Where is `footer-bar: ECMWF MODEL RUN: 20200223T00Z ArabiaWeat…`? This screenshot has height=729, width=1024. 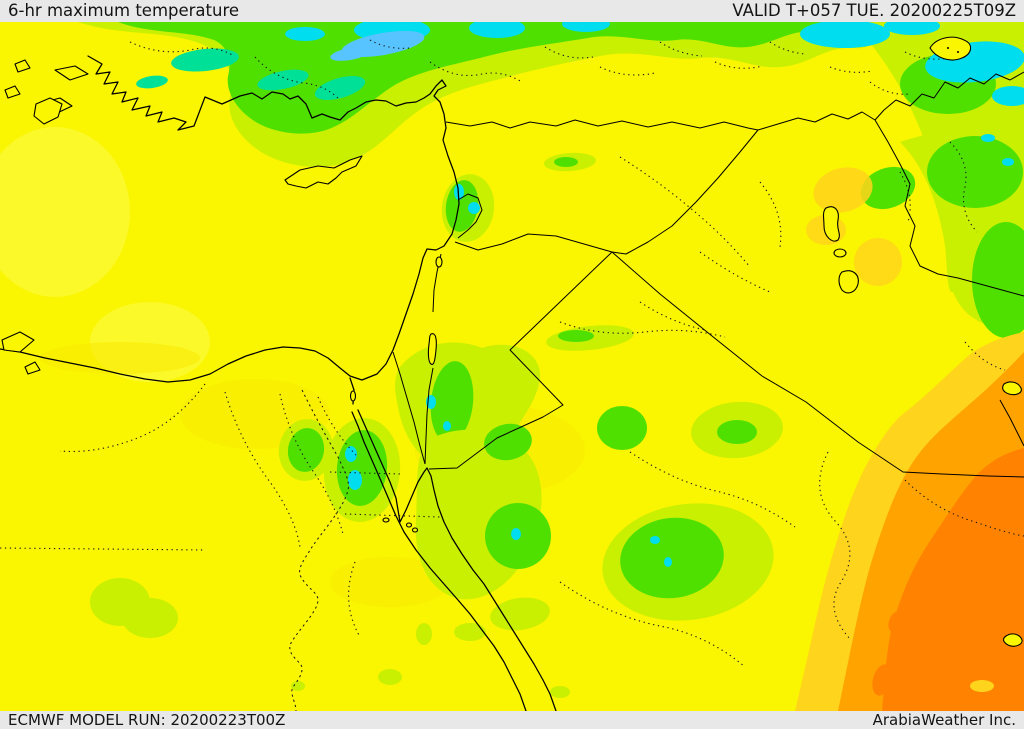 footer-bar: ECMWF MODEL RUN: 20200223T00Z ArabiaWeat… is located at coordinates (512, 720).